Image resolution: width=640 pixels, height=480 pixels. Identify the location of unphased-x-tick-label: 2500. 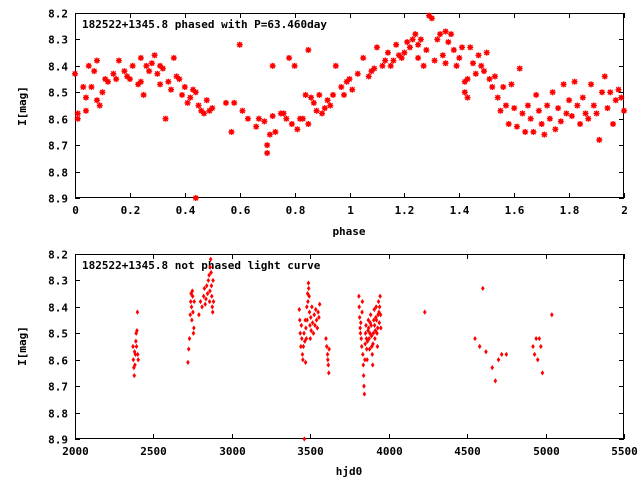
(153, 451).